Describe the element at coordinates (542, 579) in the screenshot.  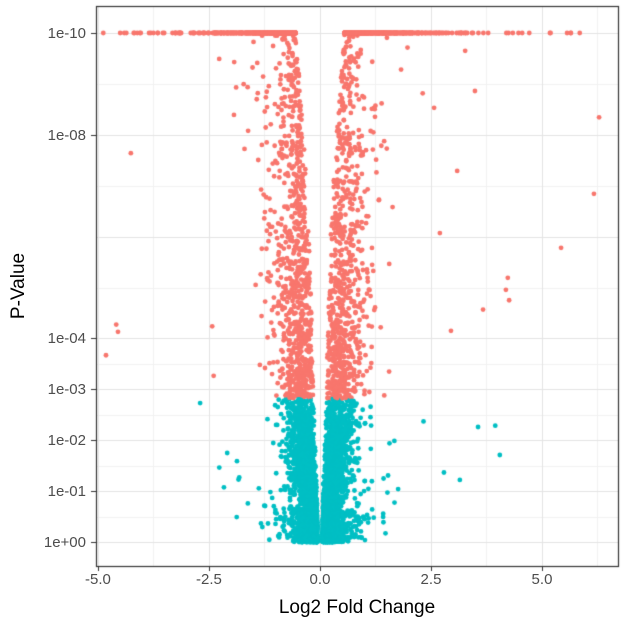
I see `x-tick-label: 5.0` at that location.